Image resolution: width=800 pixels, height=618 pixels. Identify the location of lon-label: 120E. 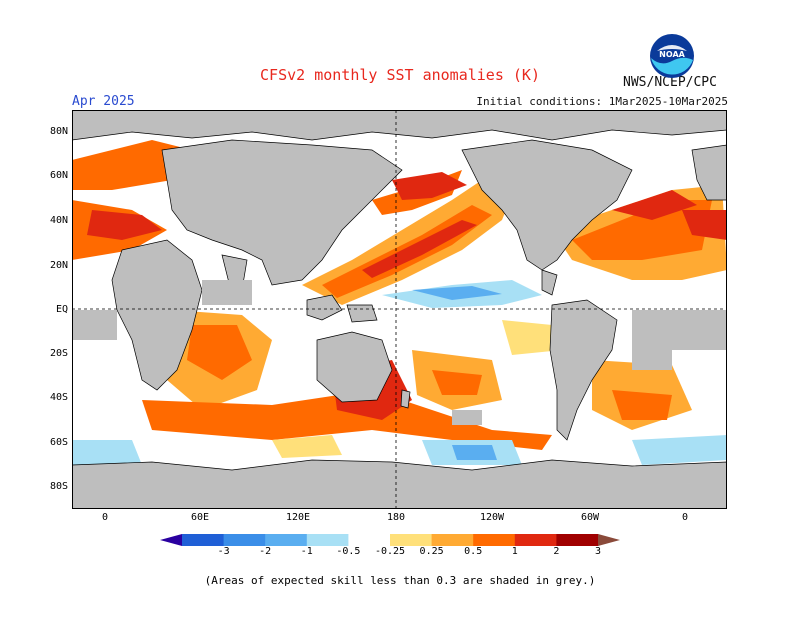
(298, 517).